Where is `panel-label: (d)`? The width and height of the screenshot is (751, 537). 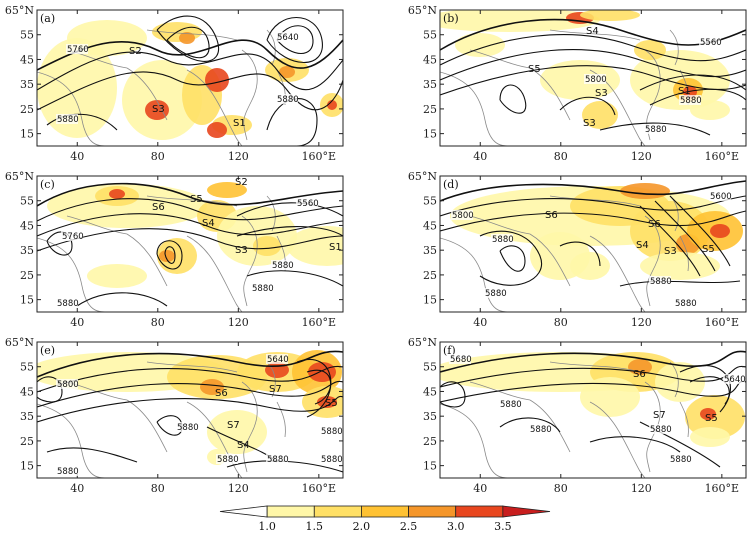
panel-label: (d) is located at coordinates (451, 184).